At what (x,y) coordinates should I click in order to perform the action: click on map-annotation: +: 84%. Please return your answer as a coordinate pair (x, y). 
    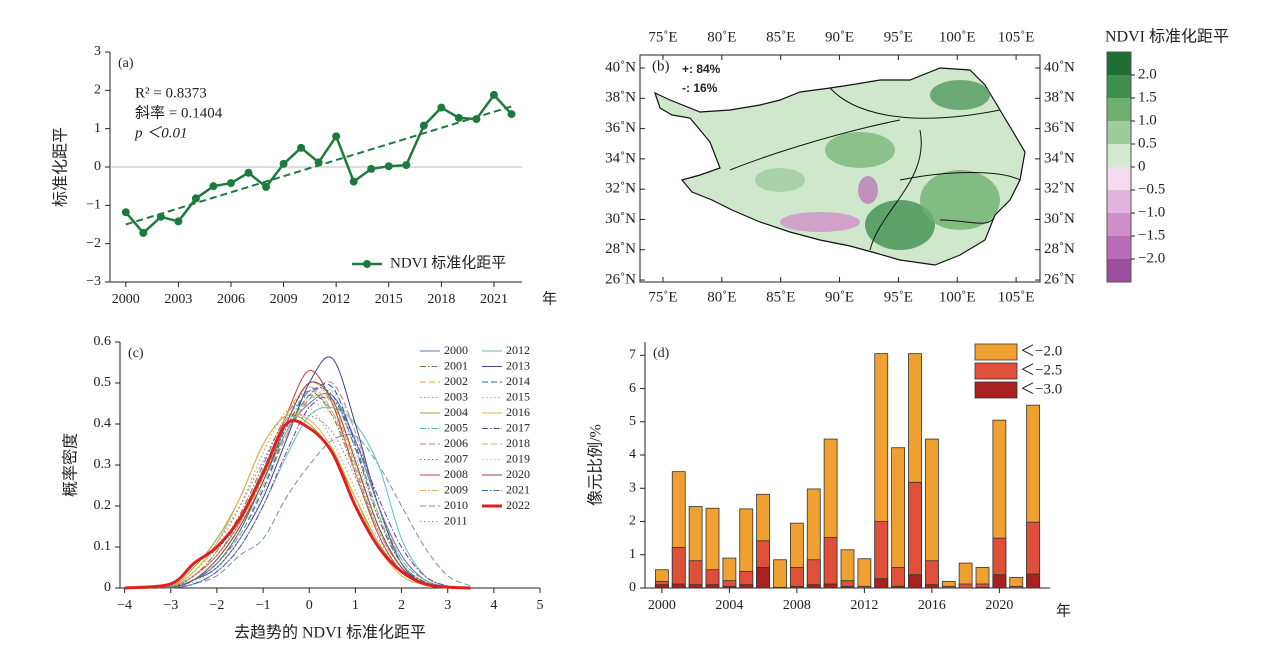
    Looking at the image, I should click on (701, 69).